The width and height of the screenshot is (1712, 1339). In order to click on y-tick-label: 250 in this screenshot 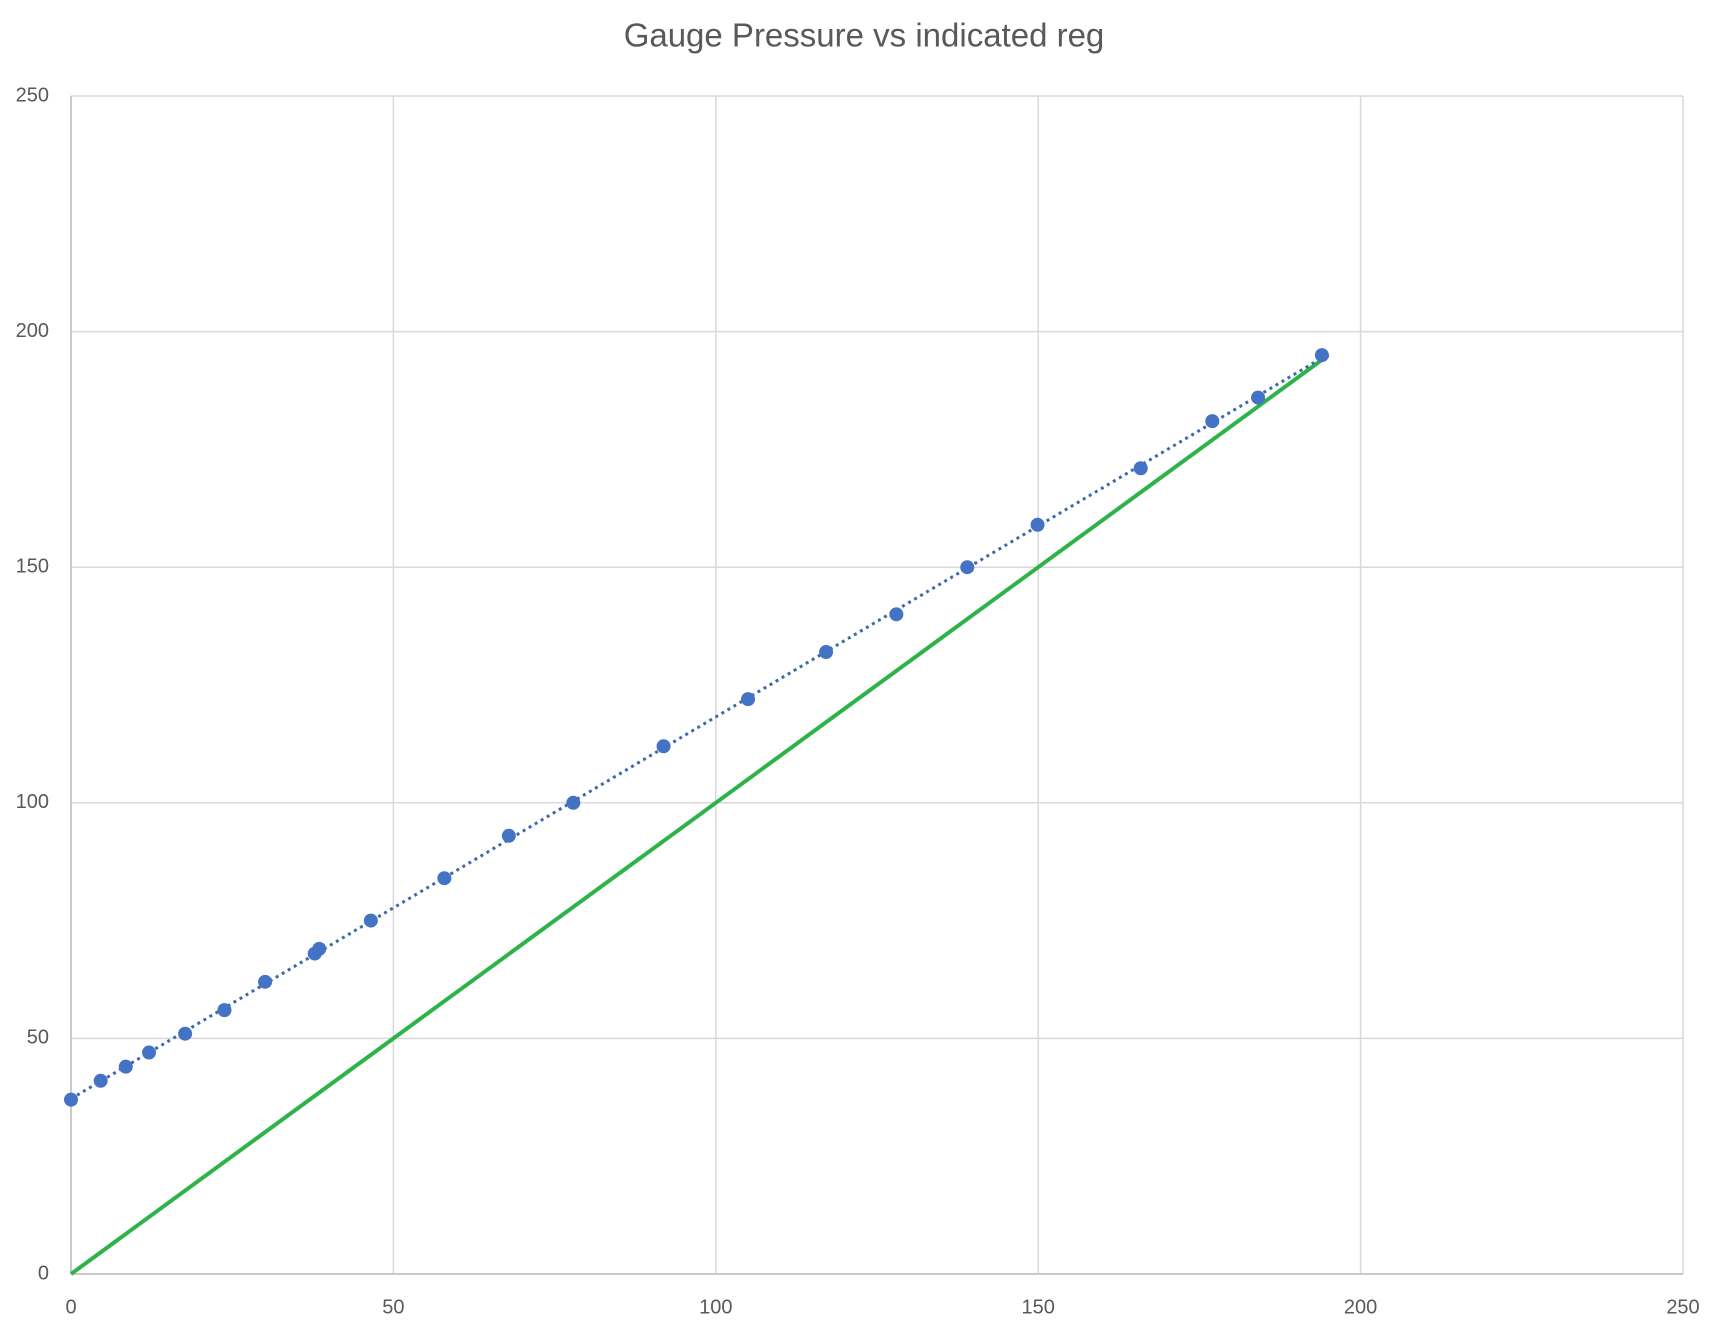, I will do `click(32, 95)`.